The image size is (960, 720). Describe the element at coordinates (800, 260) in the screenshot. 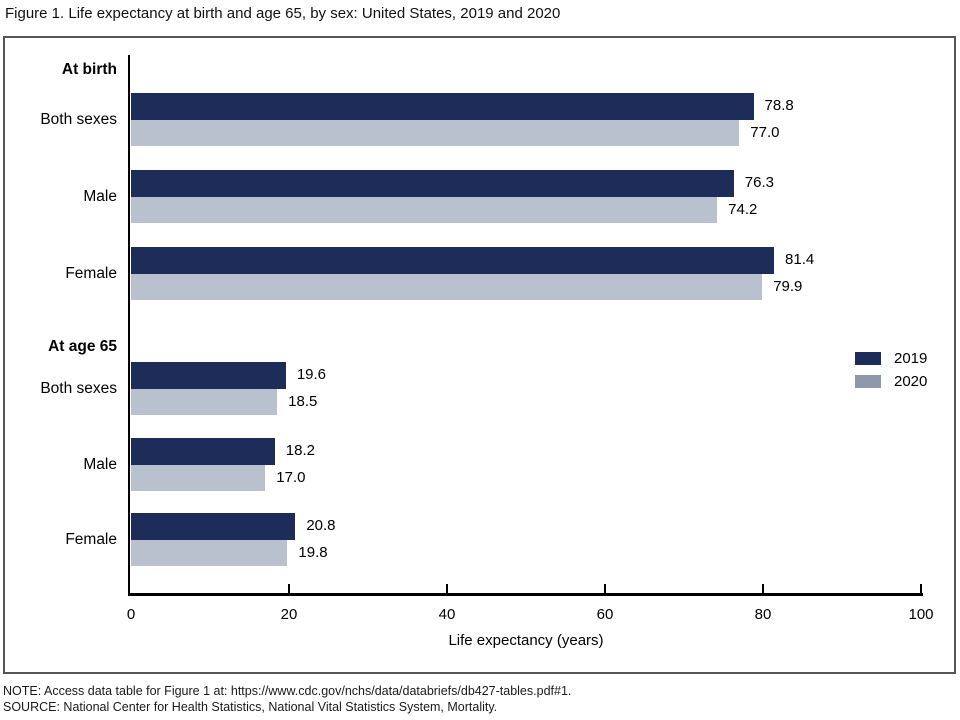

I see `bar-value-label-2019: 81.4` at that location.